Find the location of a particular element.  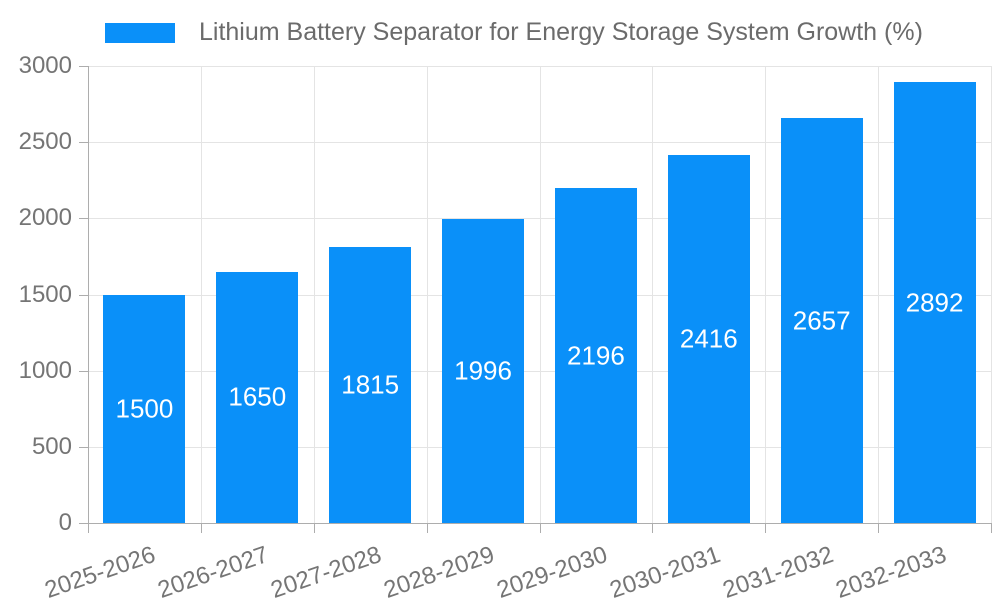

bar-value-label: 1996 is located at coordinates (483, 370).